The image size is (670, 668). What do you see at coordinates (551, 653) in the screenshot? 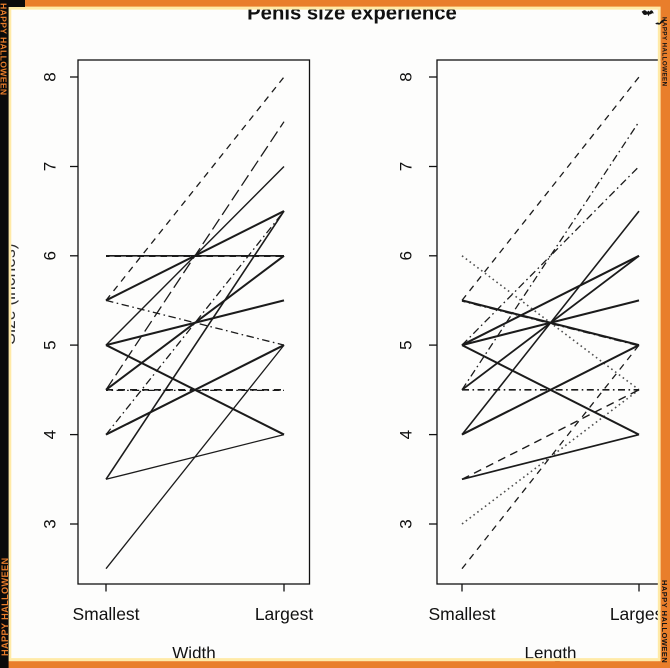
I see `svg-text: Length` at bounding box center [551, 653].